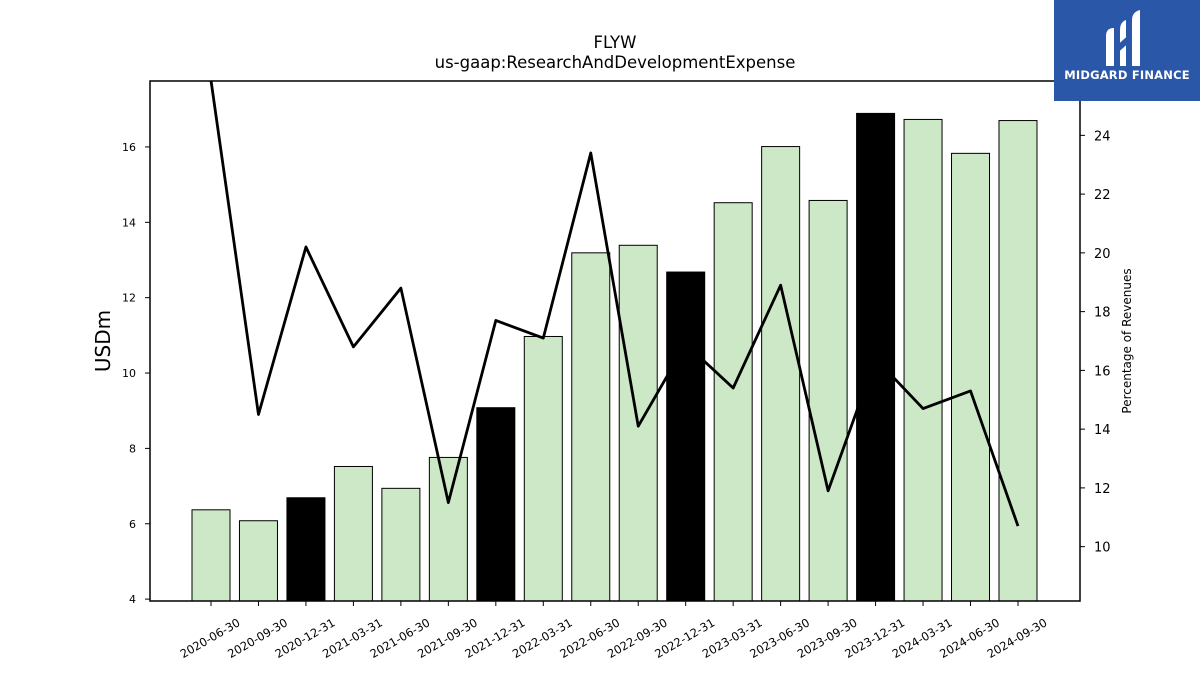  What do you see at coordinates (1123, 38) in the screenshot?
I see `logo-mark-icon` at bounding box center [1123, 38].